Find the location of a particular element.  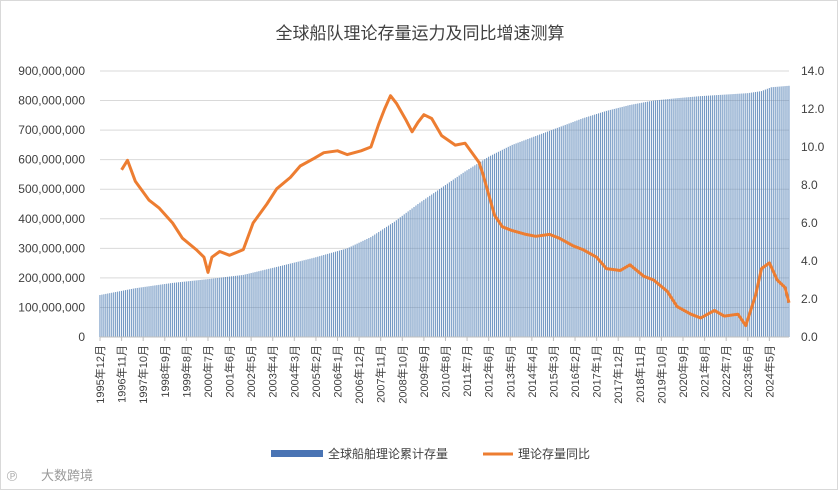

watermark-text: 大数跨境 is located at coordinates (67, 476).